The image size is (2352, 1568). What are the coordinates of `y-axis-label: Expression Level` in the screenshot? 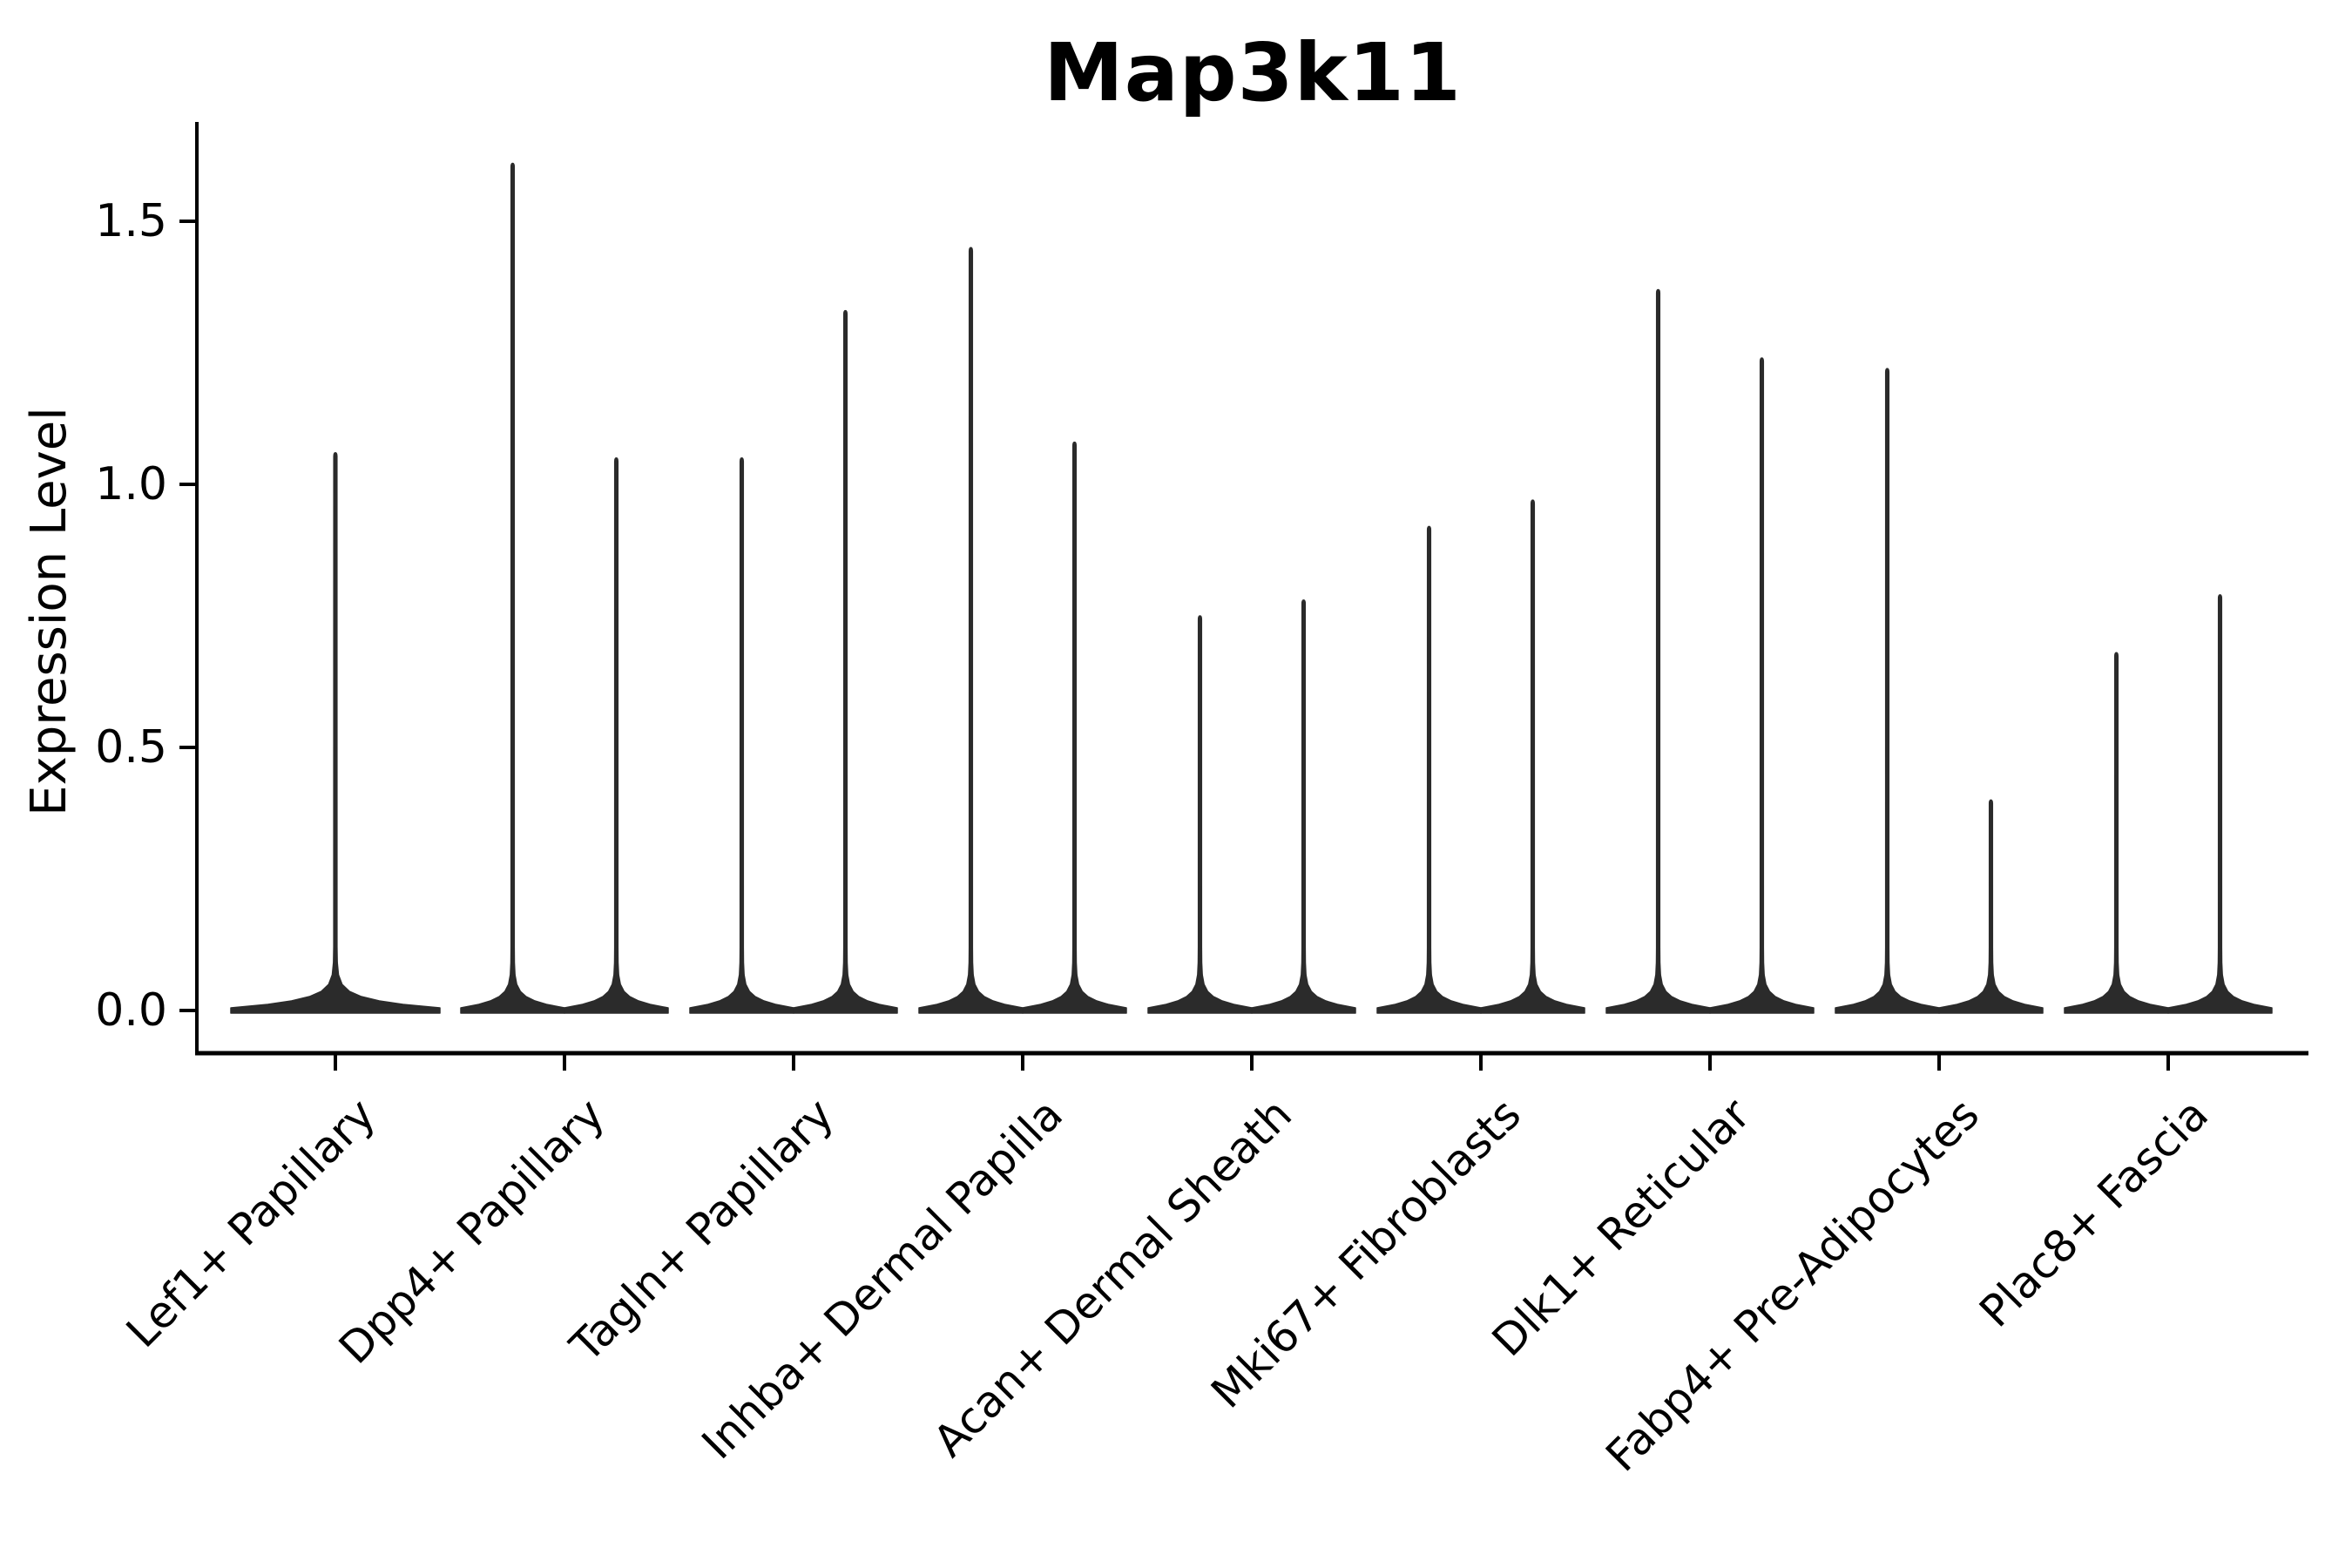 It's located at (49, 611).